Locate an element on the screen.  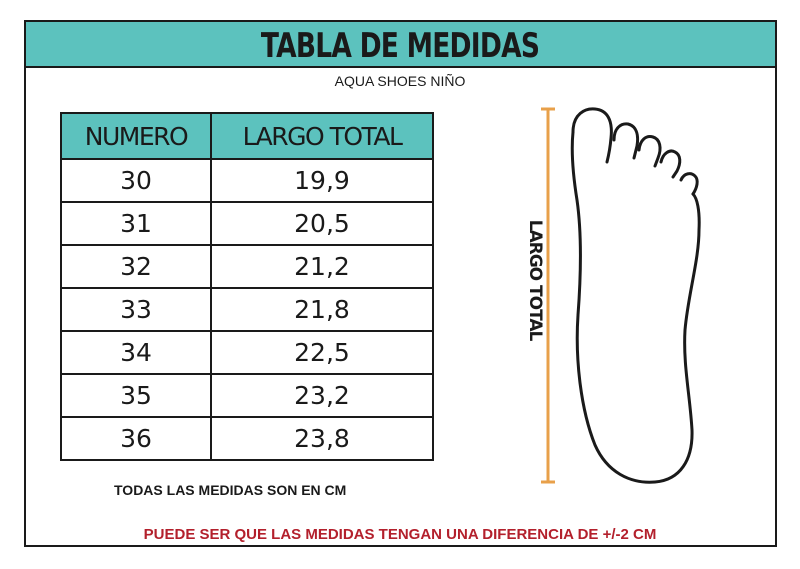
length-cell: 21,8 is located at coordinates (322, 309).